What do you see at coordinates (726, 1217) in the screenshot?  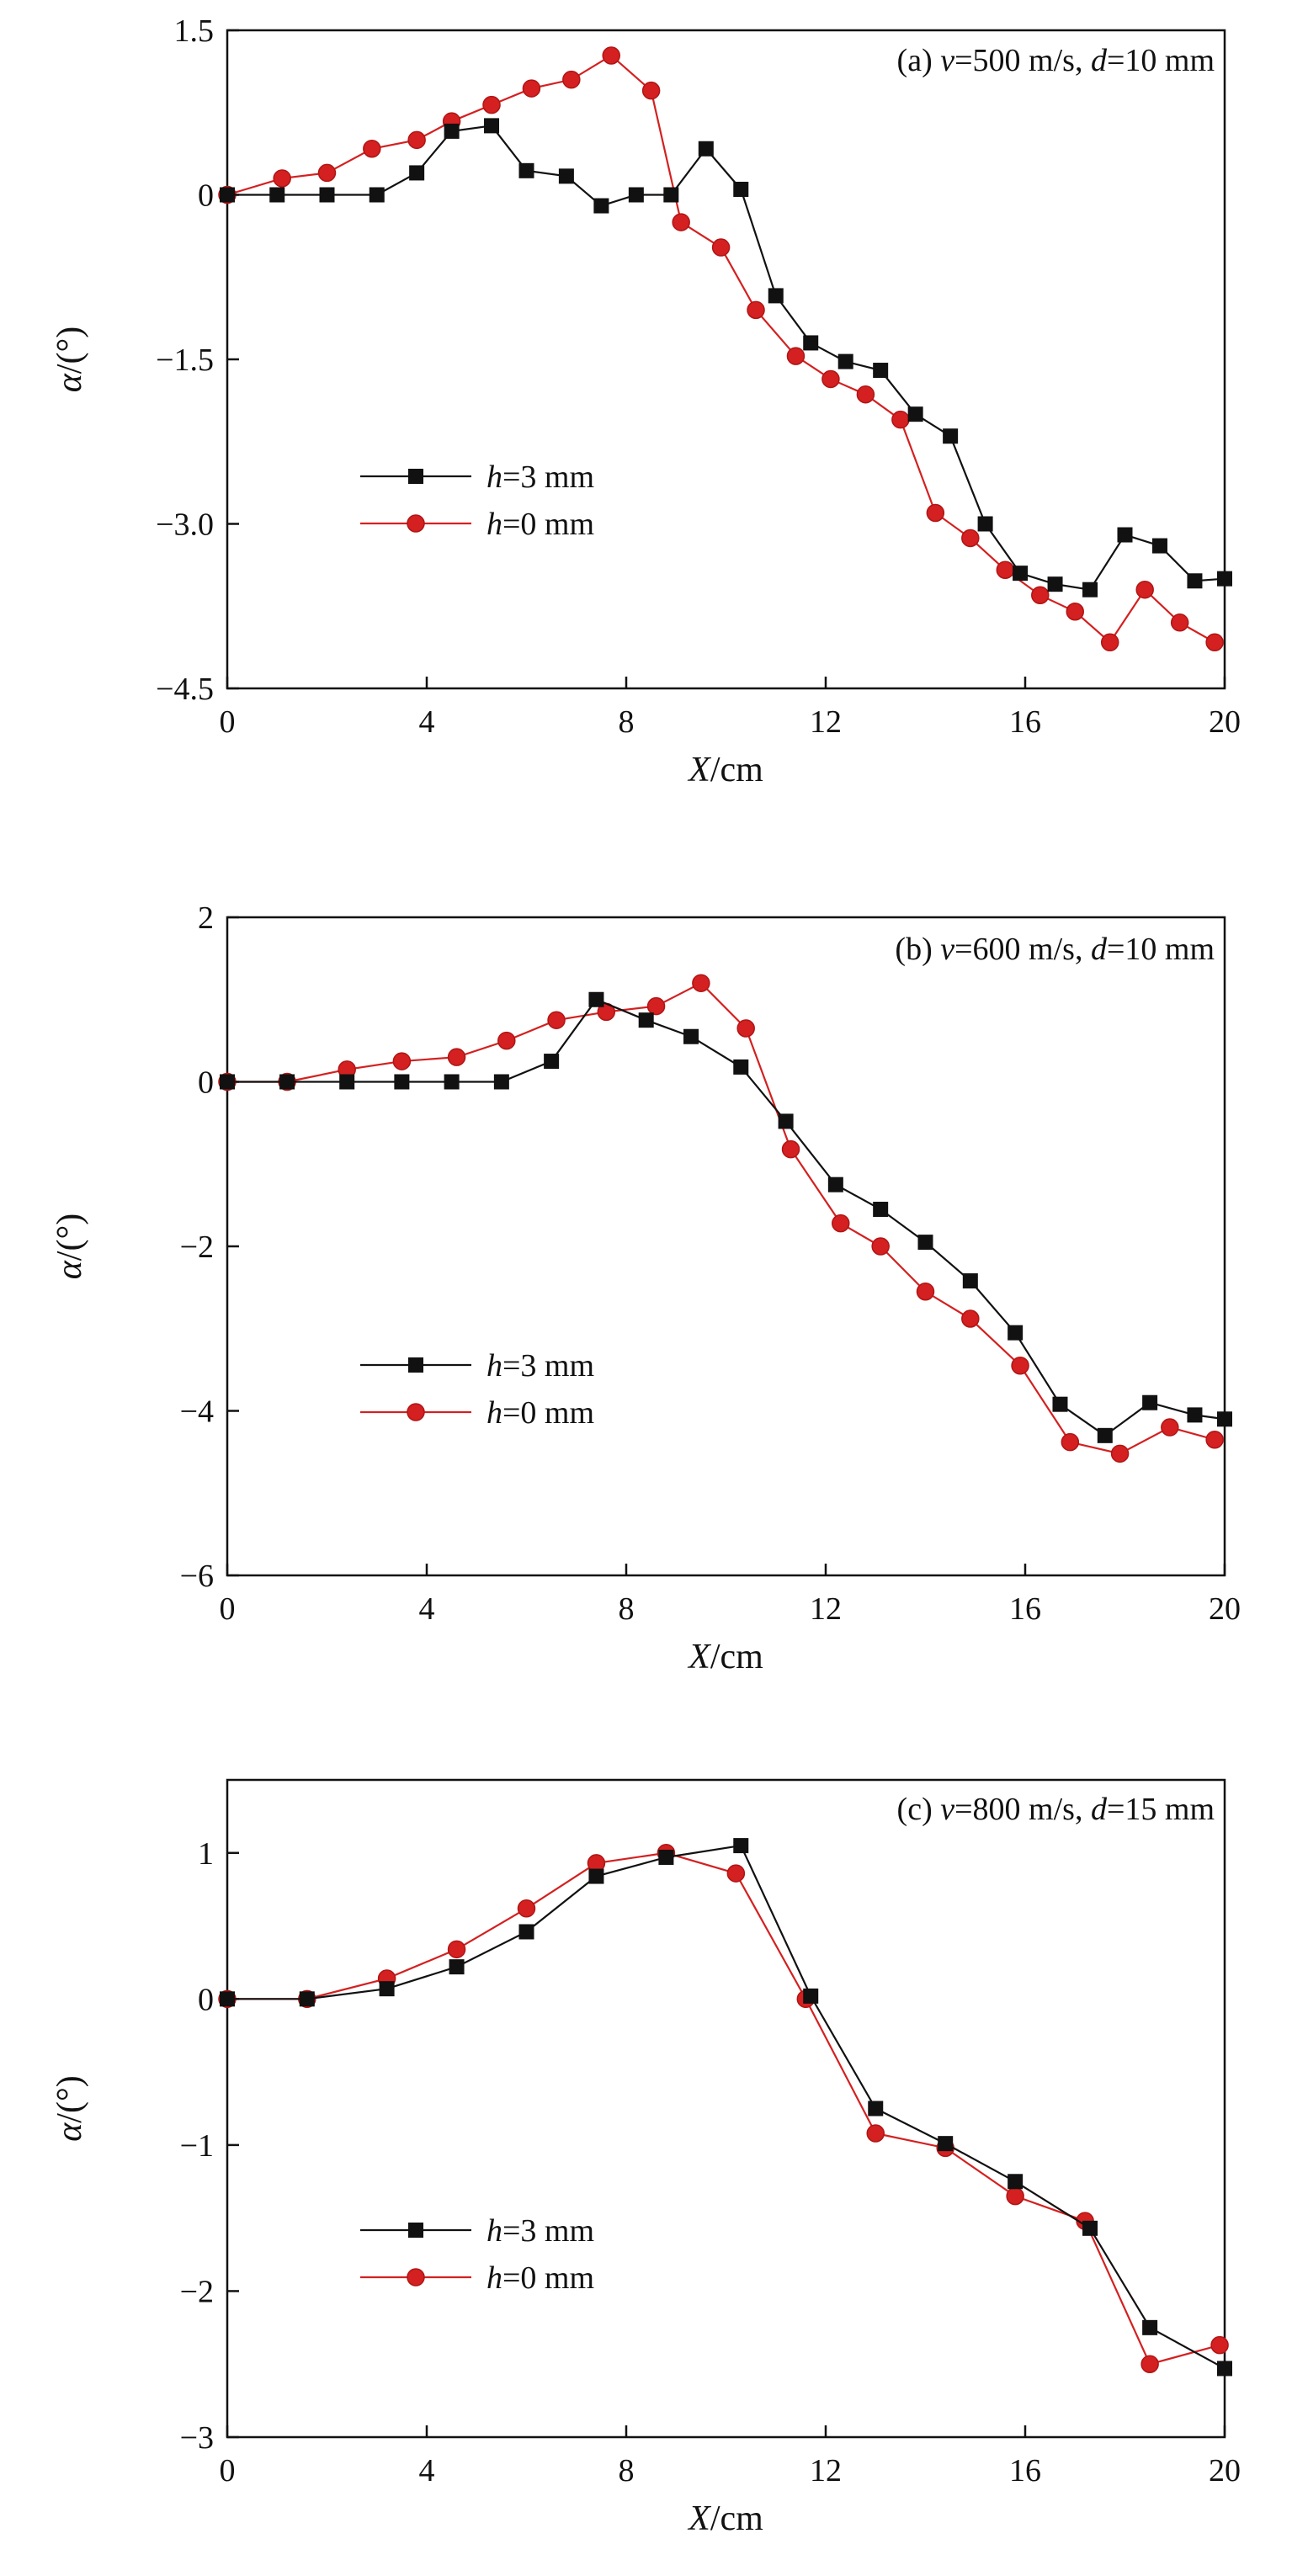 I see `series-h3` at bounding box center [726, 1217].